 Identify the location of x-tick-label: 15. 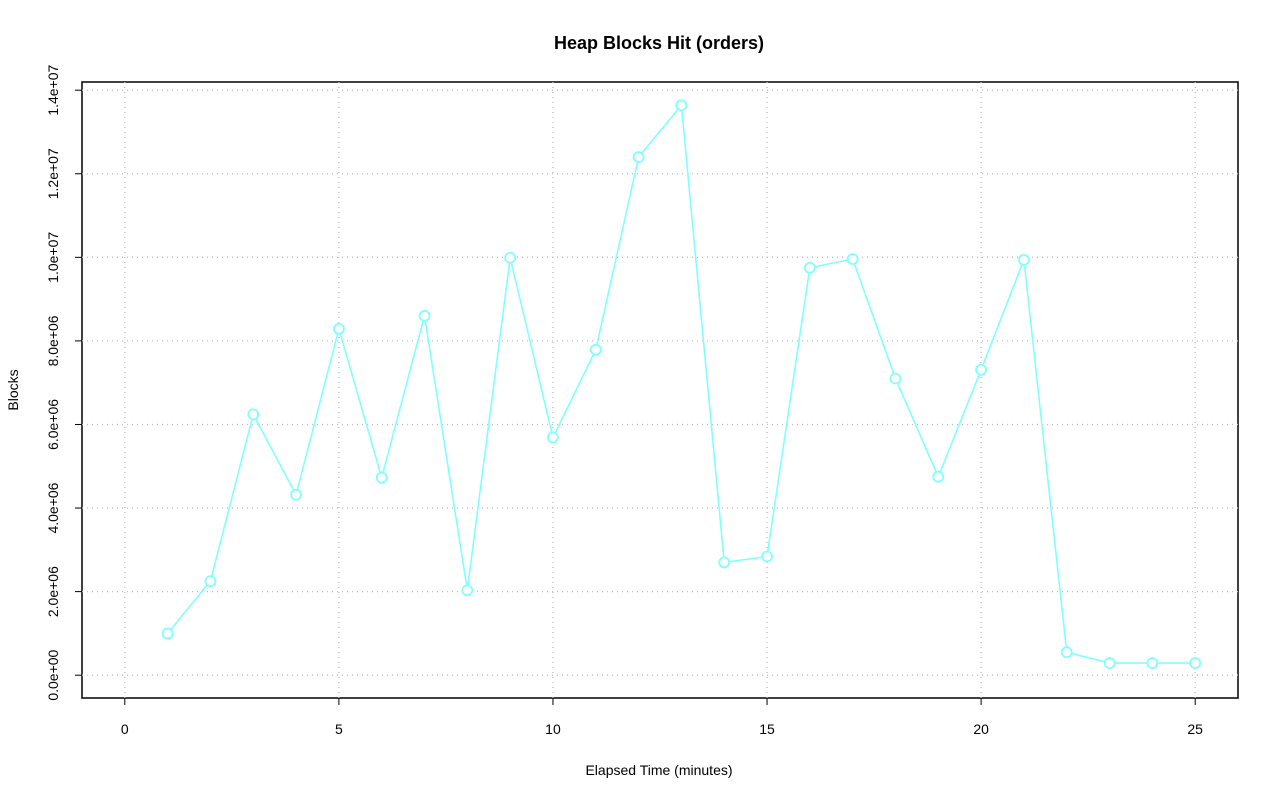
(767, 729).